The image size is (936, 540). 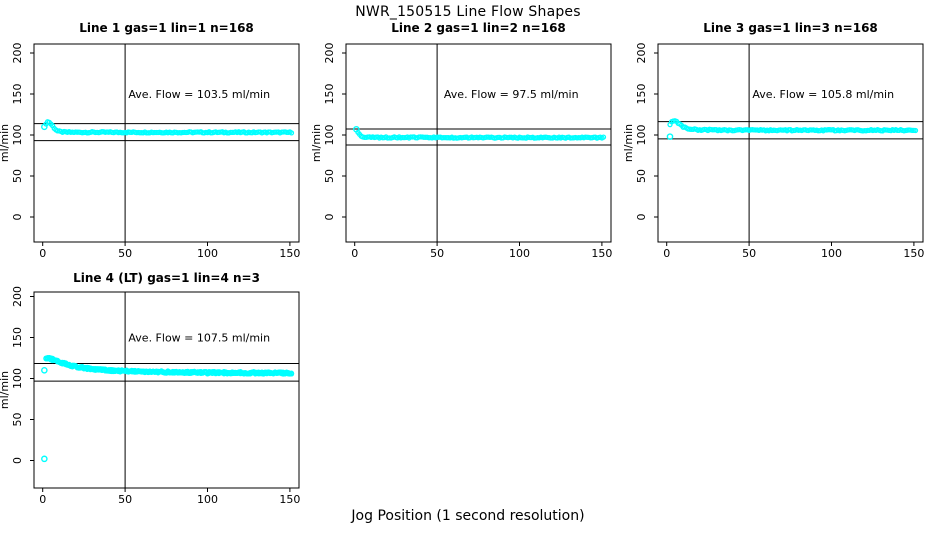 What do you see at coordinates (511, 94) in the screenshot?
I see `ave-flow-annotation: Ave. Flow = 97.5 ml/min` at bounding box center [511, 94].